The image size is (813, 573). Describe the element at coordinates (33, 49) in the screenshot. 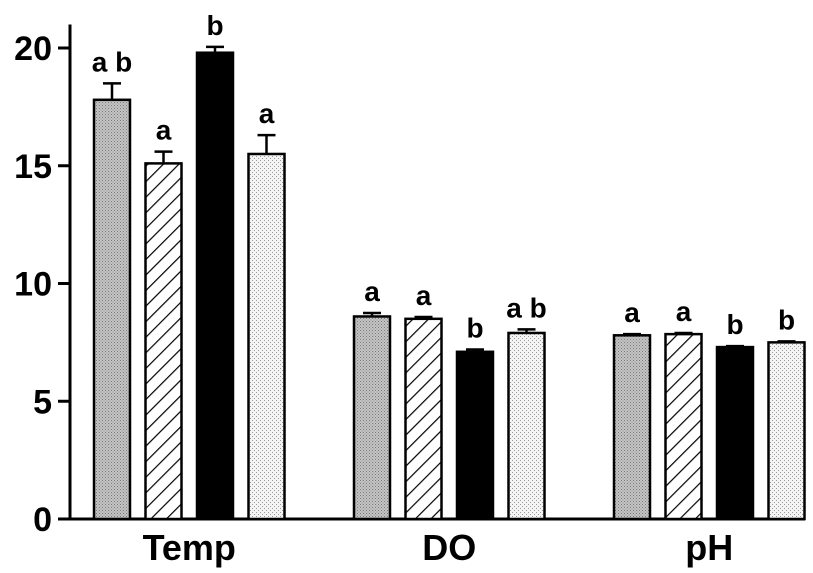

I see `y-tick-label: 20` at that location.